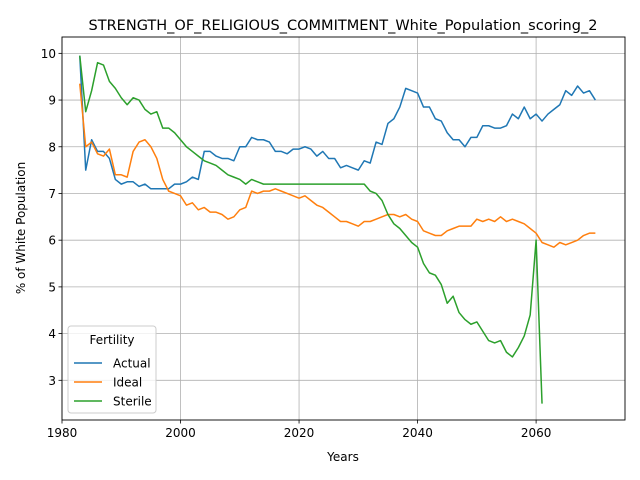 The image size is (640, 480). Describe the element at coordinates (52, 381) in the screenshot. I see `y-tick-label: 3` at that location.